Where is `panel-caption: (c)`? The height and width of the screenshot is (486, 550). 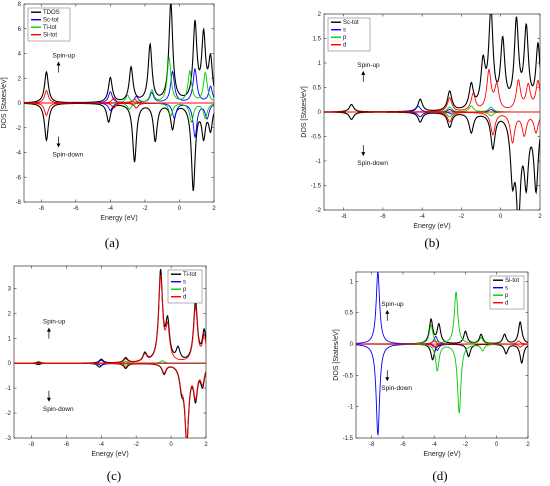 panel-caption: (c) is located at coordinates (114, 475).